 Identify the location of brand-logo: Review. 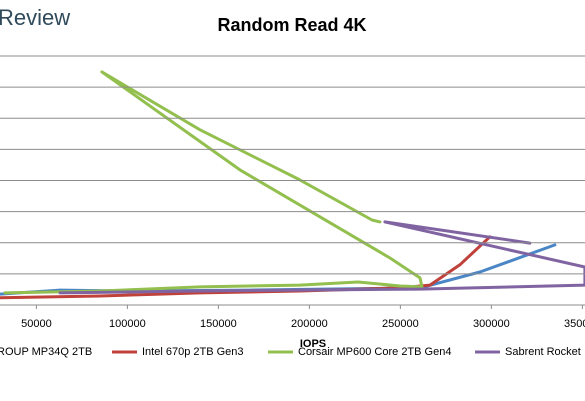
(35, 17).